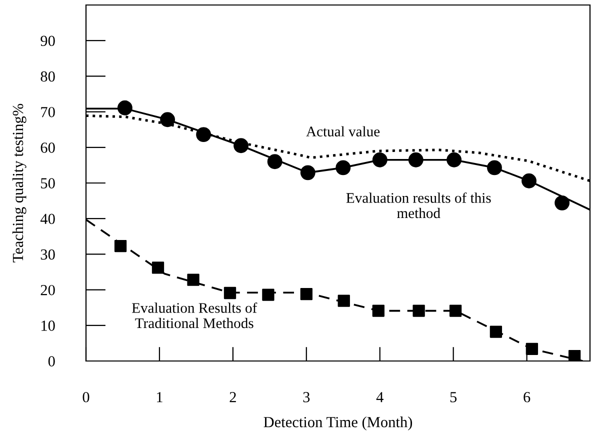 The image size is (592, 437). What do you see at coordinates (233, 397) in the screenshot?
I see `x-tick-label: 2` at bounding box center [233, 397].